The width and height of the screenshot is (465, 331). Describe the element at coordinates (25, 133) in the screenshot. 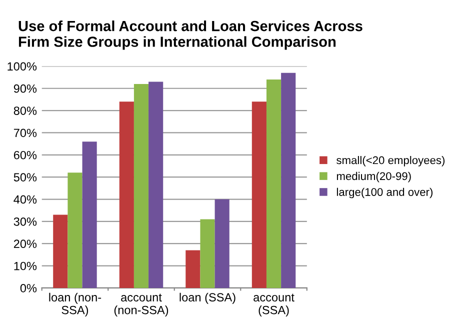

I see `y-tick-label: 70%` at that location.